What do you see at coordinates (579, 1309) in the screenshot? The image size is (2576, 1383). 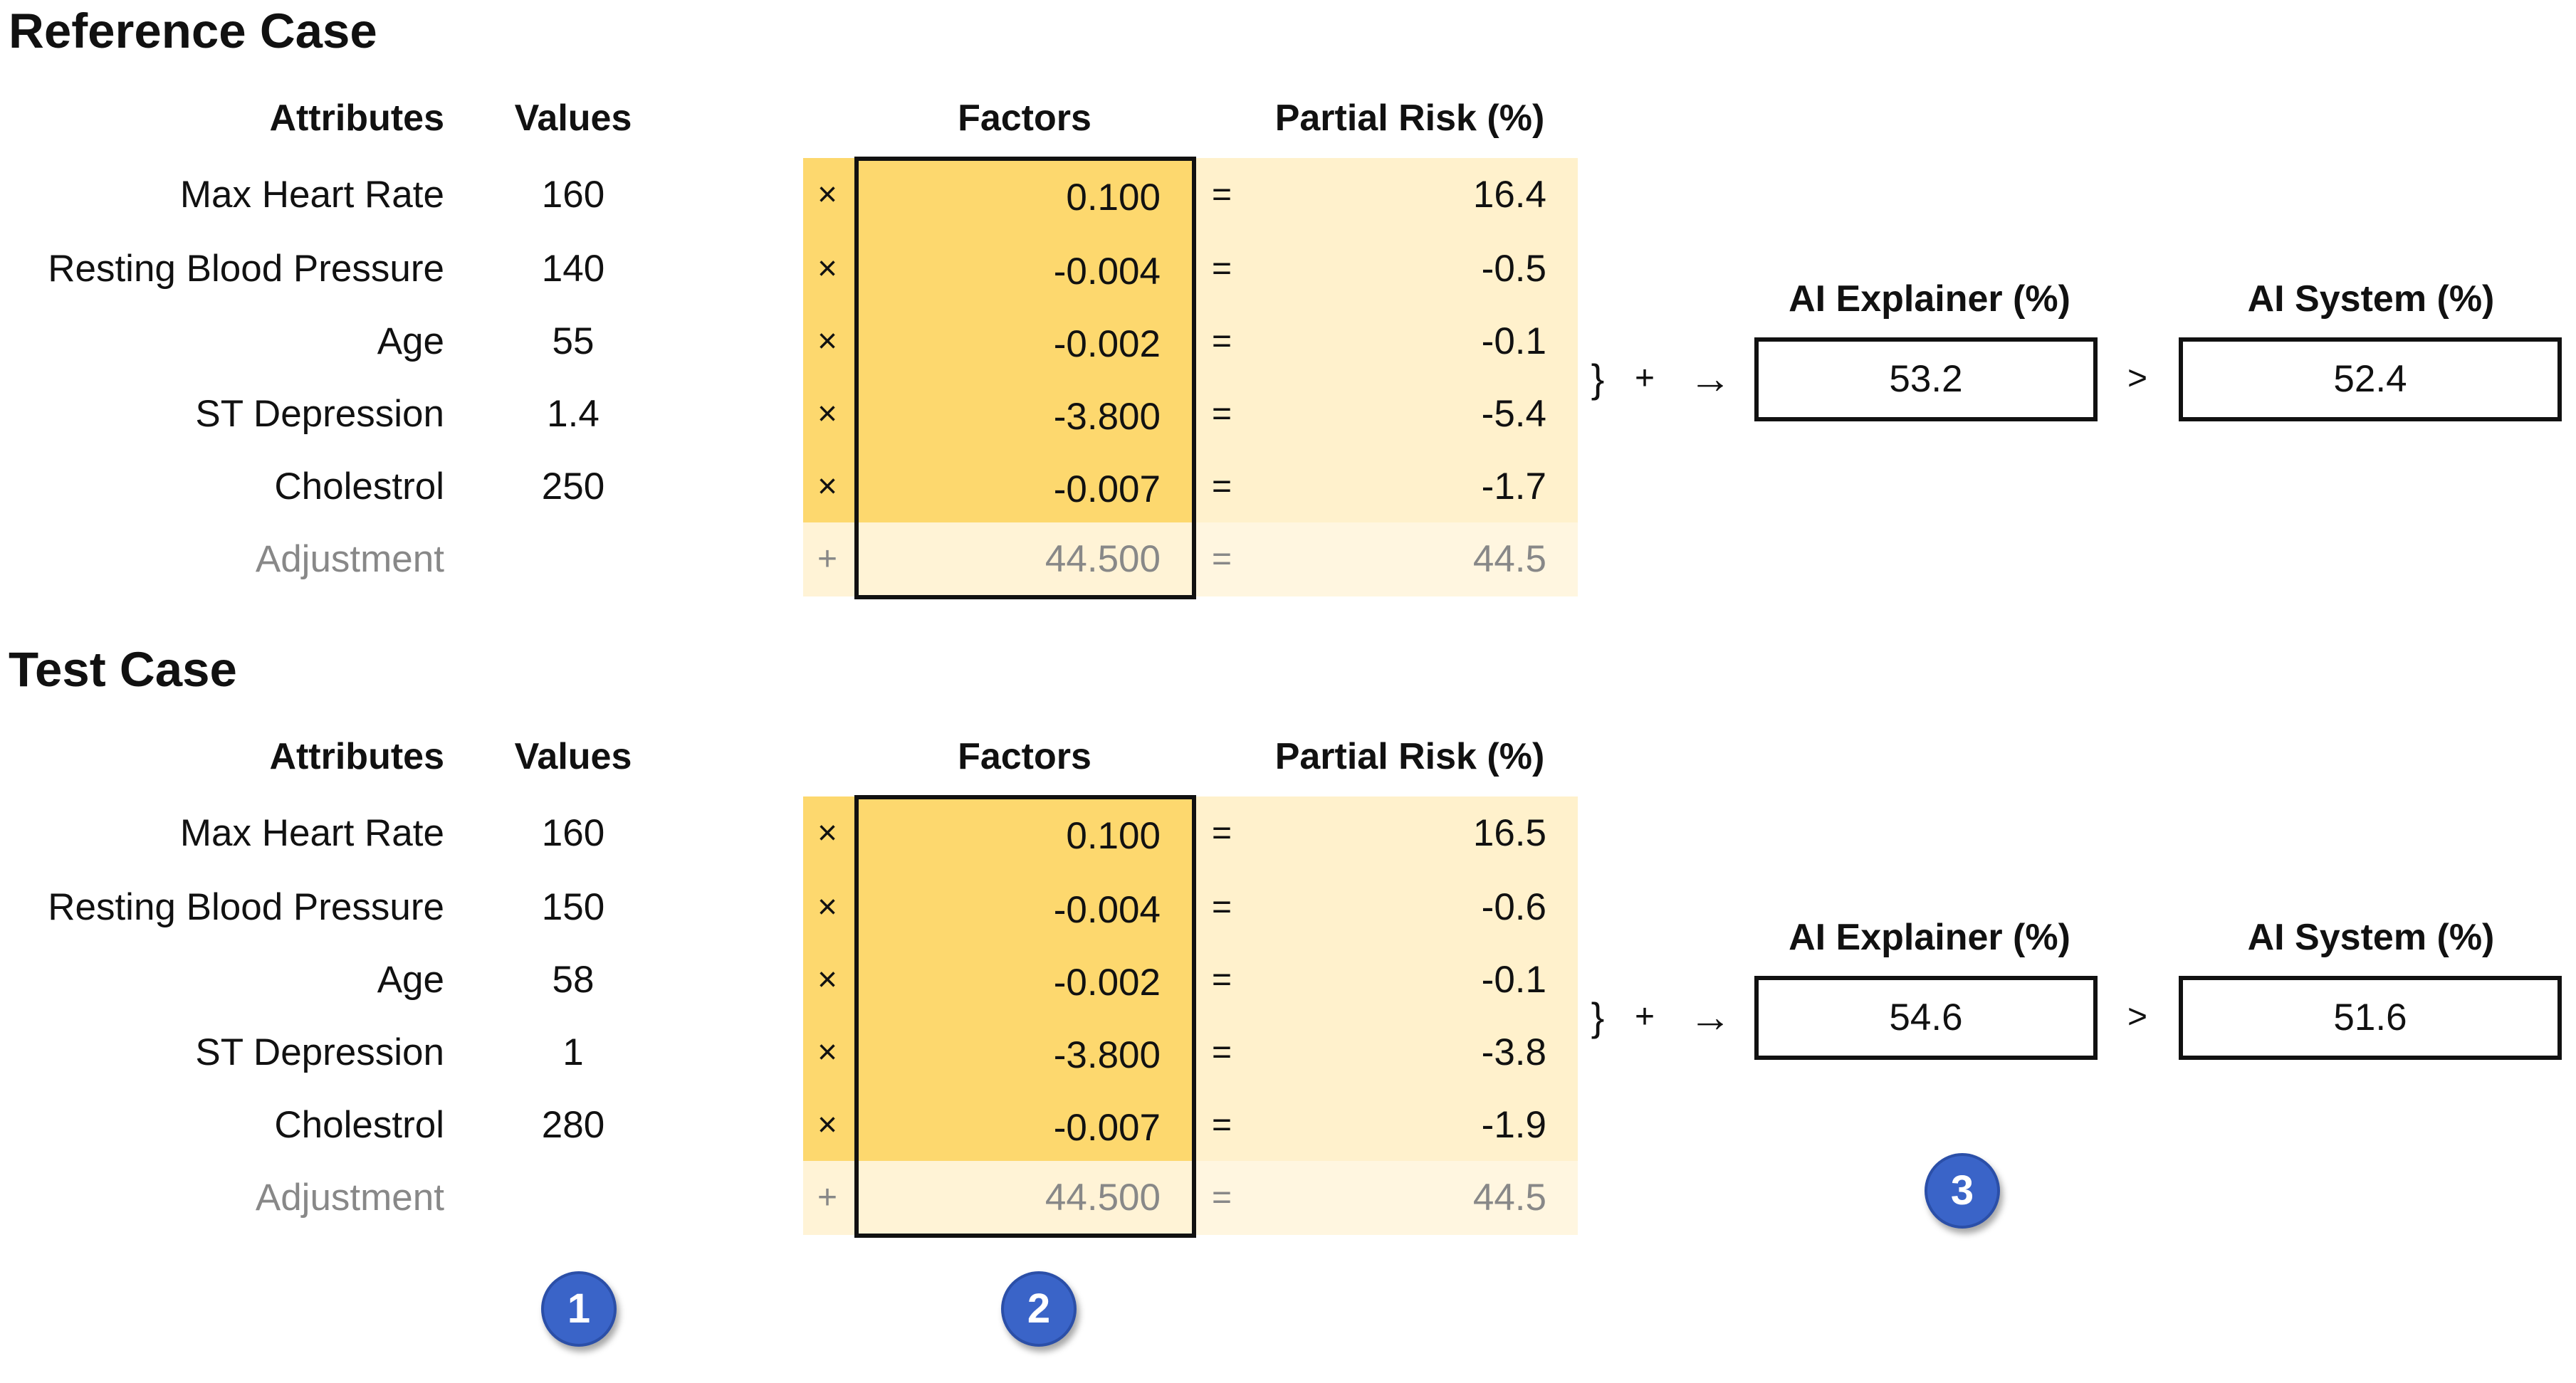 I see `step-badge-1: 1` at bounding box center [579, 1309].